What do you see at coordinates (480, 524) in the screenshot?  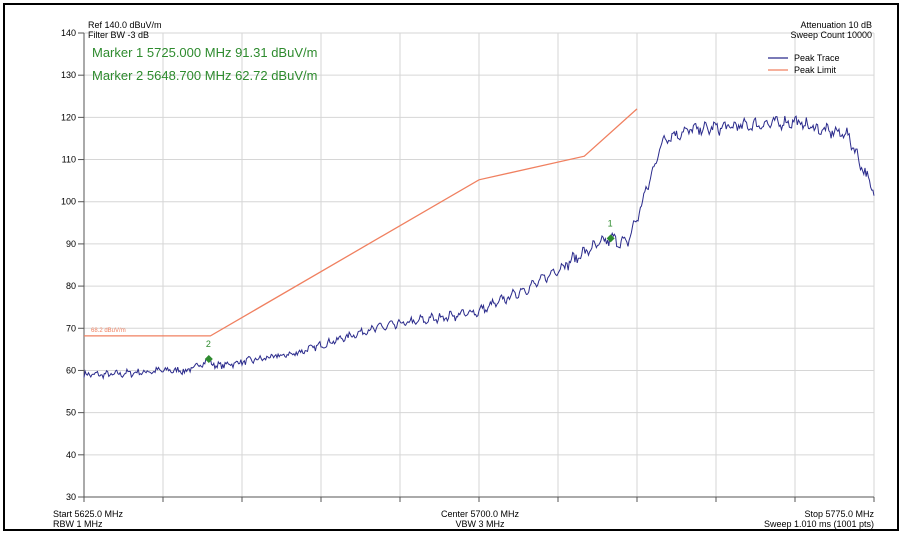 I see `vbw-label: VBW 3 MHz` at bounding box center [480, 524].